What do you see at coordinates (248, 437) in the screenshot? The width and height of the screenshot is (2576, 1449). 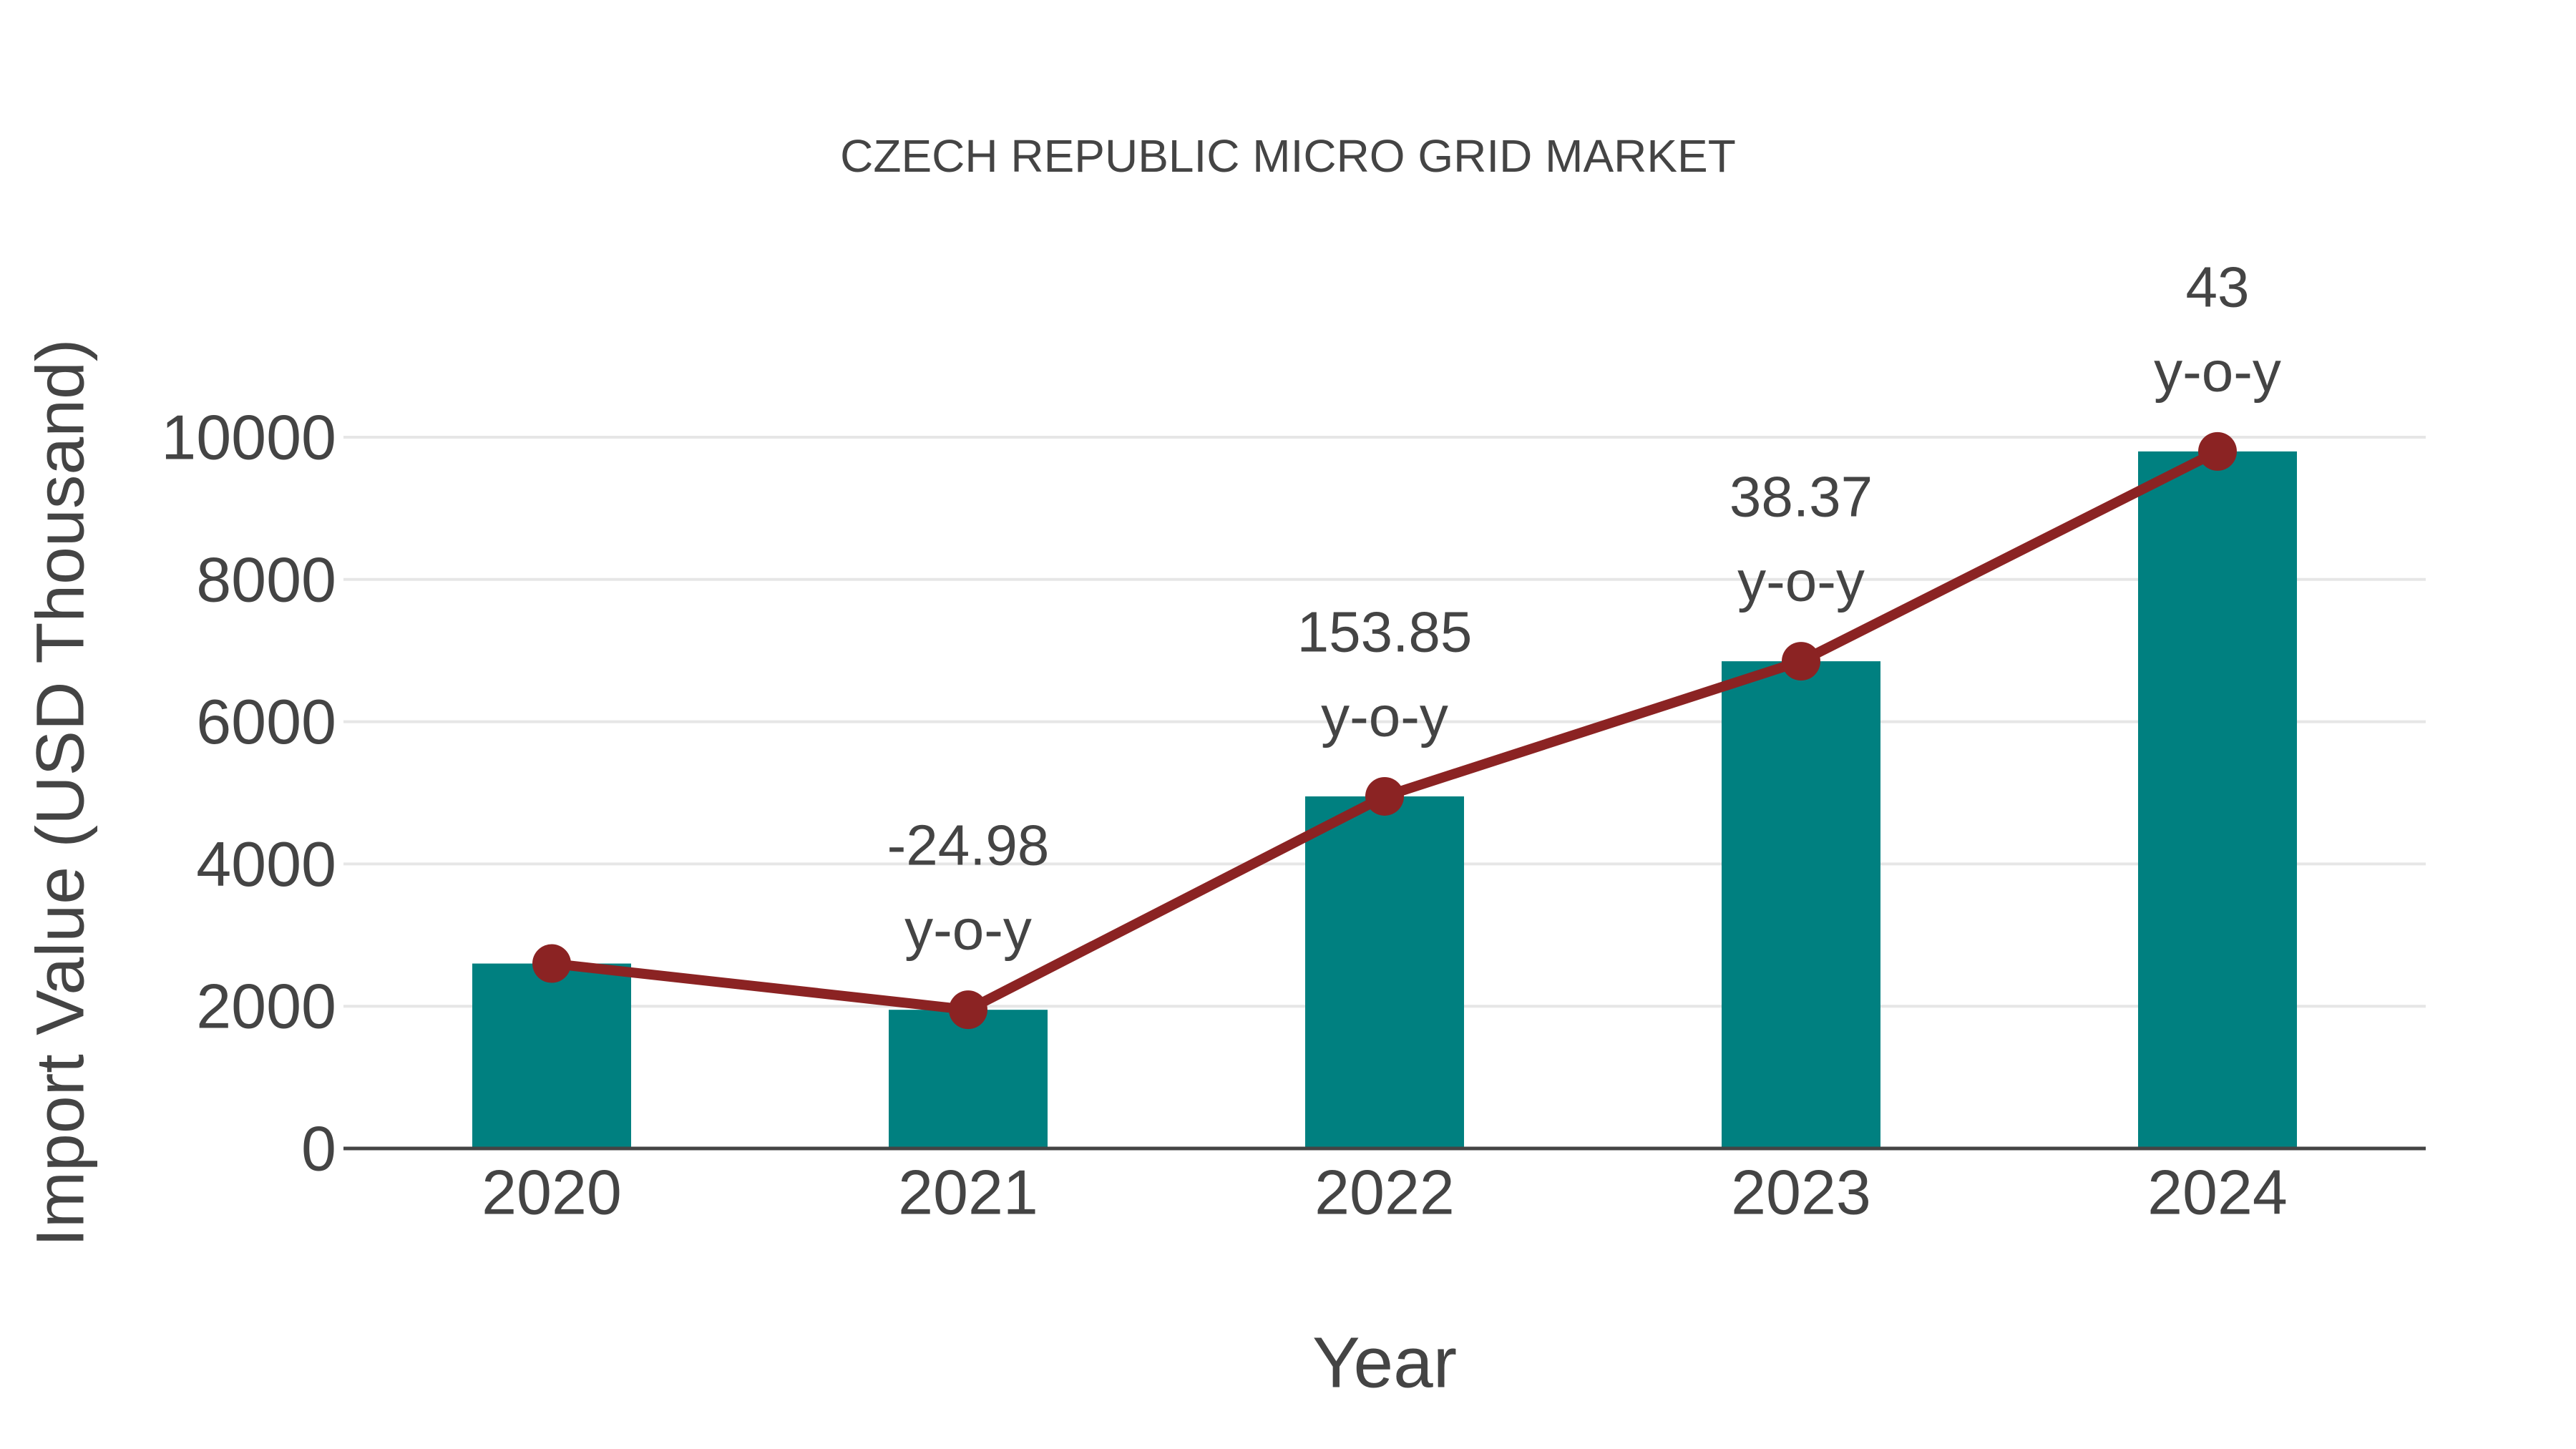 I see `y-tick-label: 10000` at bounding box center [248, 437].